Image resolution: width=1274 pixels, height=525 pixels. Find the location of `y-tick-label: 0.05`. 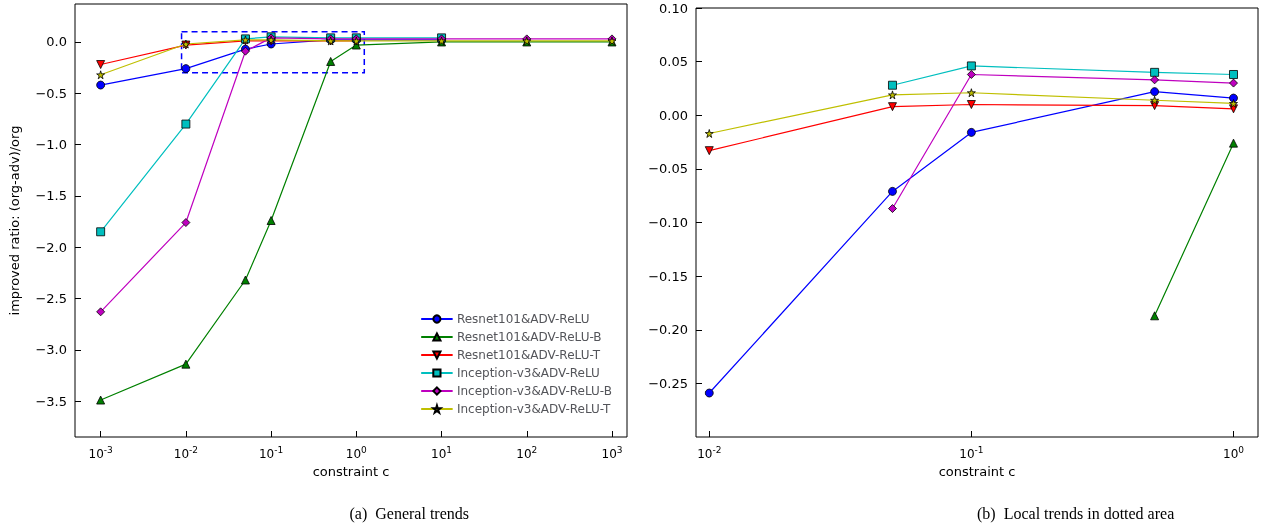

y-tick-label: 0.05 is located at coordinates (673, 62).